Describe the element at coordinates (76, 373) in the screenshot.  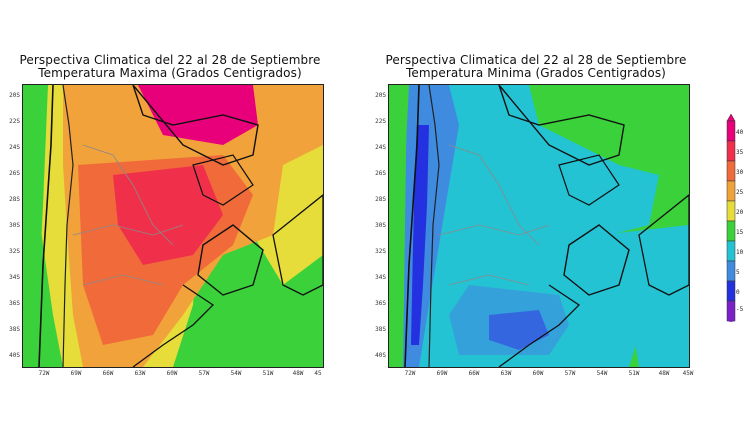
I see `max-lon-tick: 69W` at that location.